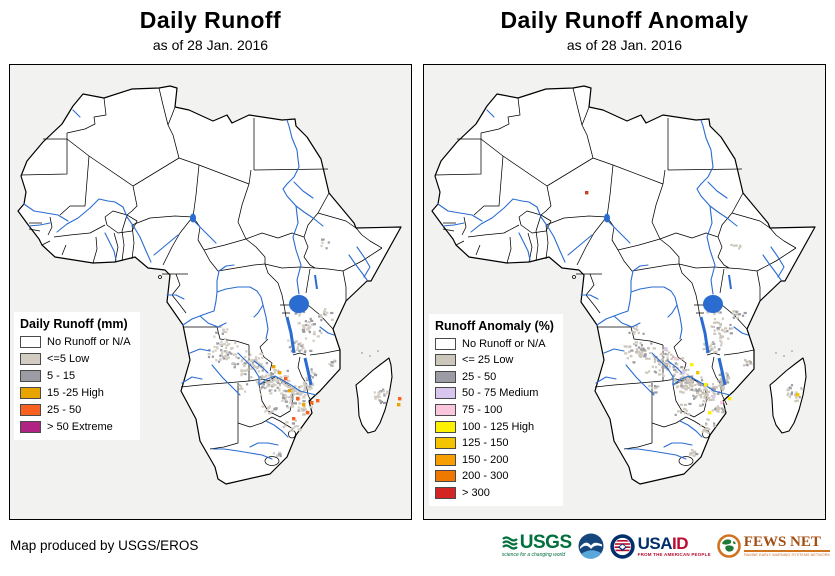 The width and height of the screenshot is (835, 576). I want to click on legend-item: 5 - 15, so click(75, 376).